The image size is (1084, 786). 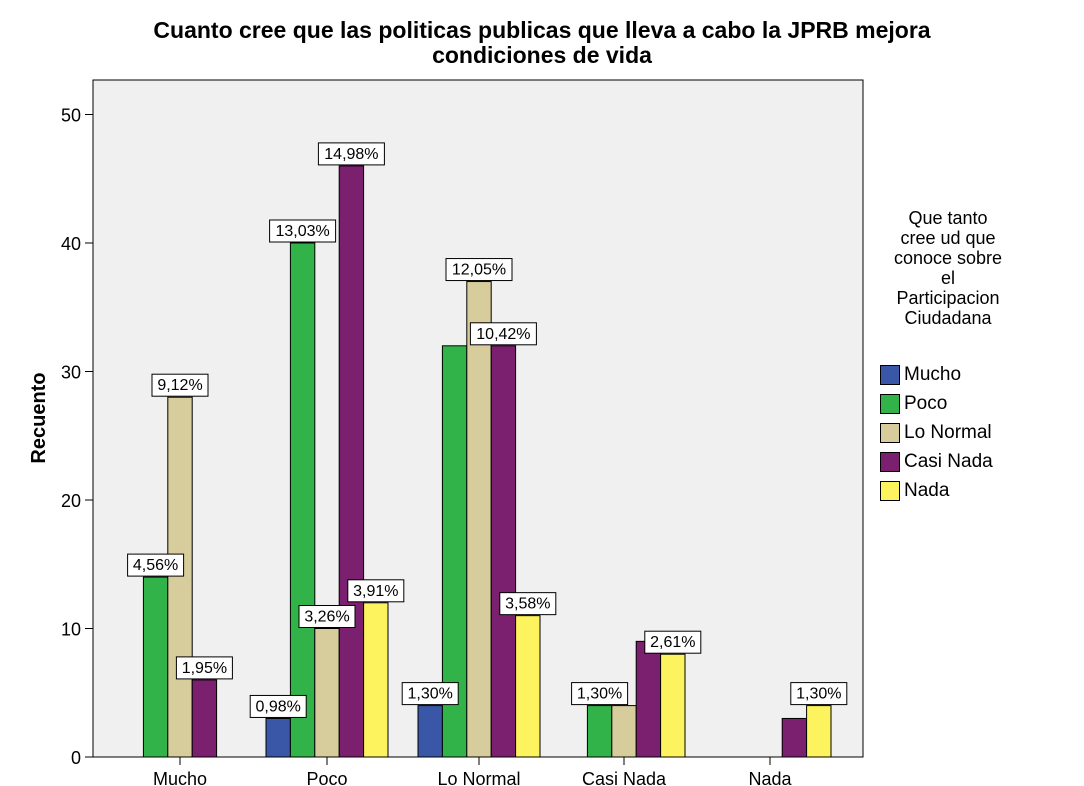 I want to click on data-label-poco-mucho: 0,98%, so click(x=278, y=706).